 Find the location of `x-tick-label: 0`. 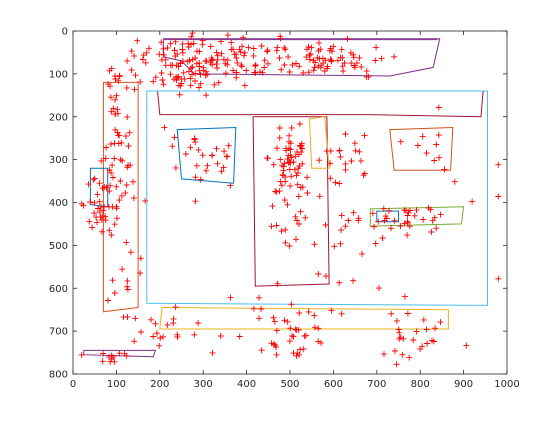

x-tick-label: 0 is located at coordinates (73, 384).